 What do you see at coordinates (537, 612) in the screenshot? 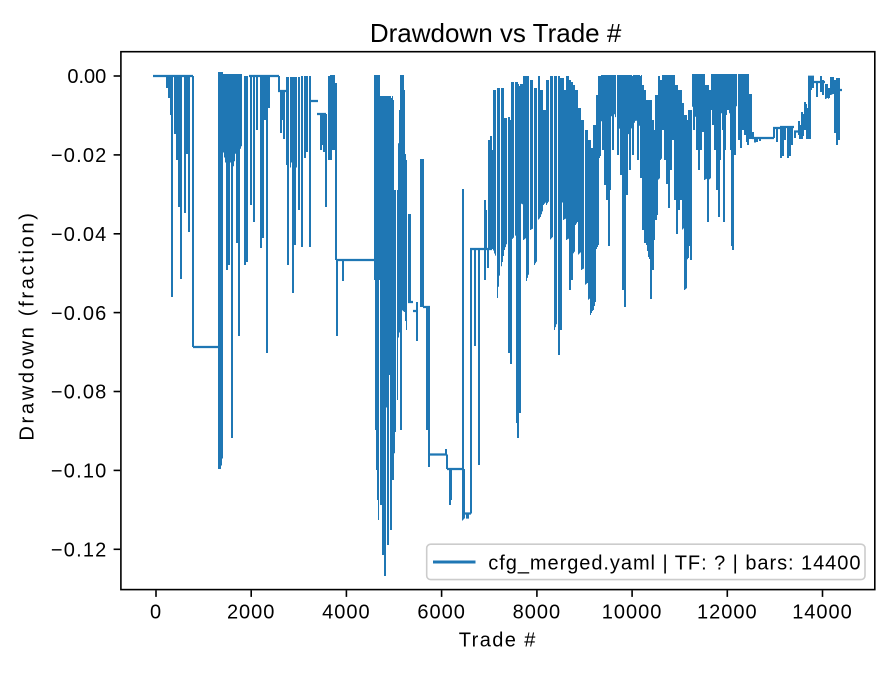
I see `svg-text: 8000` at bounding box center [537, 612].